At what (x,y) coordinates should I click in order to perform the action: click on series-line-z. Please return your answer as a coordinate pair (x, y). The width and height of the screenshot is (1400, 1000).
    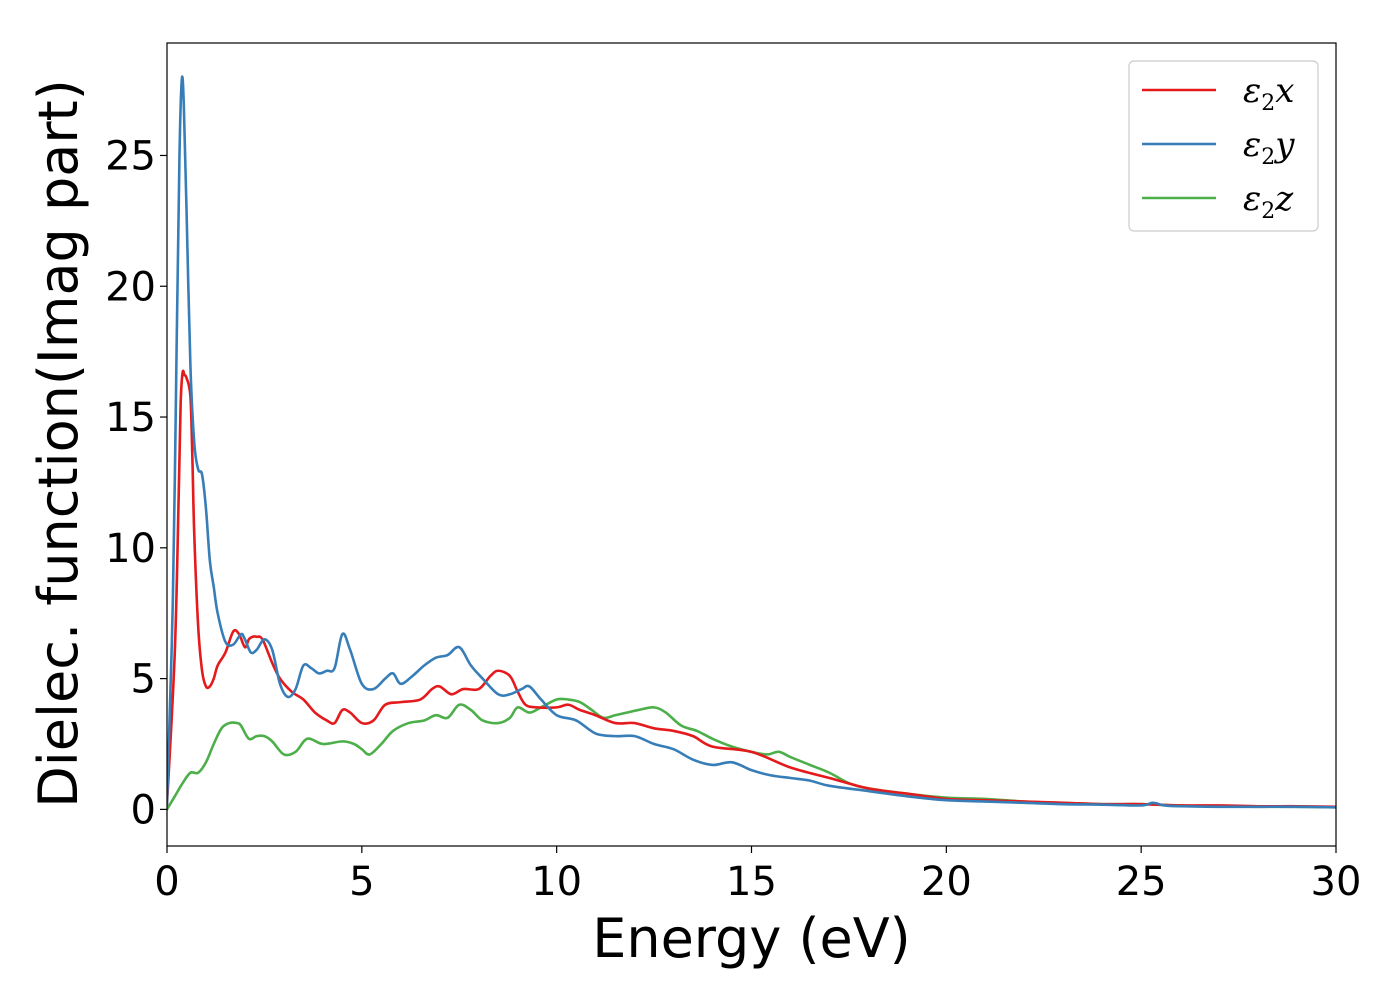
    Looking at the image, I should click on (751, 754).